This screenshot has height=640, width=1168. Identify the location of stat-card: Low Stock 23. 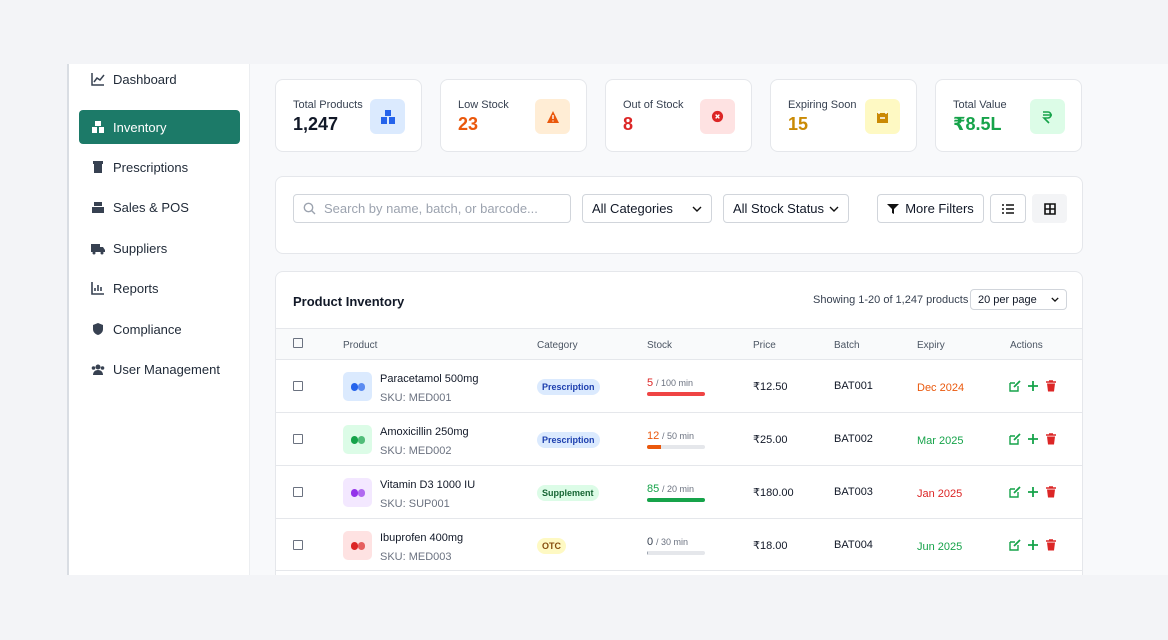
(513, 115).